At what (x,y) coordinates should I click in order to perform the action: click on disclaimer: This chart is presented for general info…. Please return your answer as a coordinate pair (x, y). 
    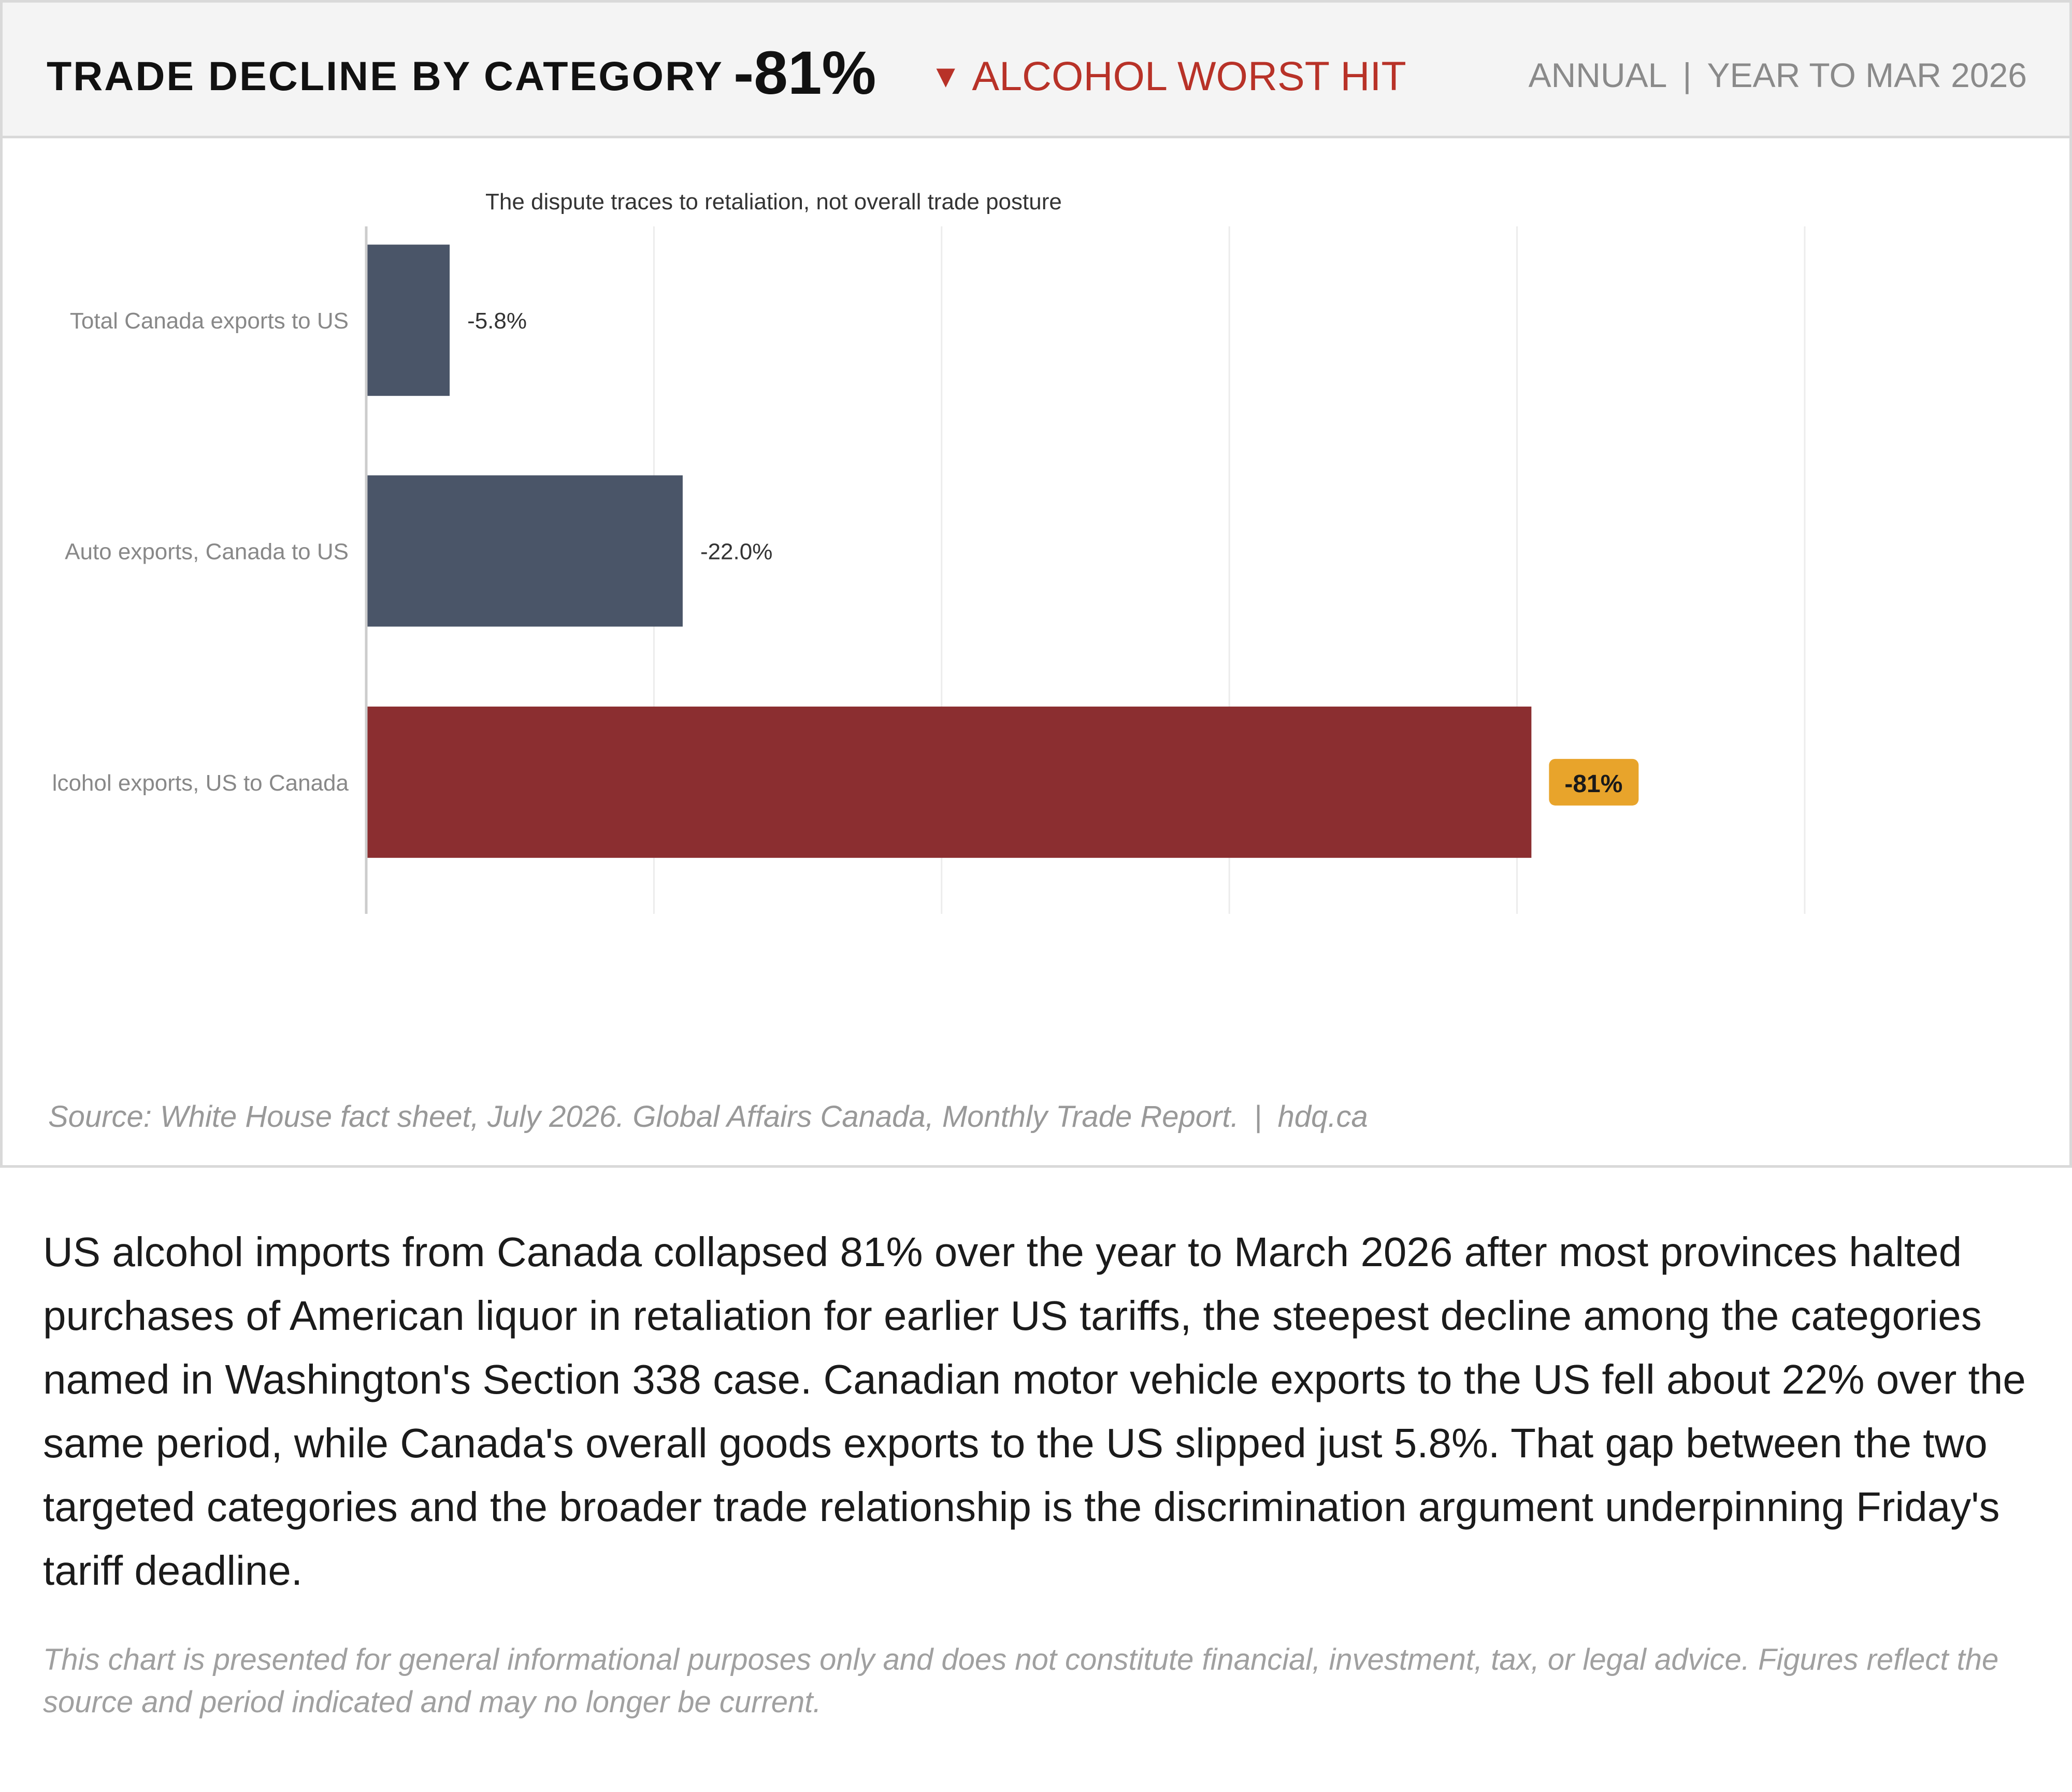
    Looking at the image, I should click on (1021, 1681).